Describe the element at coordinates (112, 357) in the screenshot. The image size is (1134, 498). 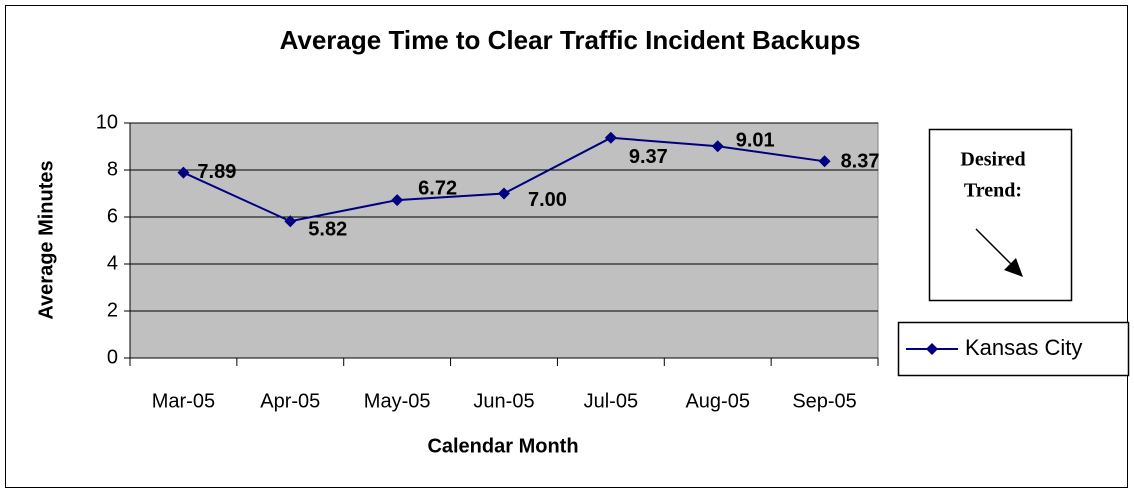
I see `y-tick-label: 0` at that location.